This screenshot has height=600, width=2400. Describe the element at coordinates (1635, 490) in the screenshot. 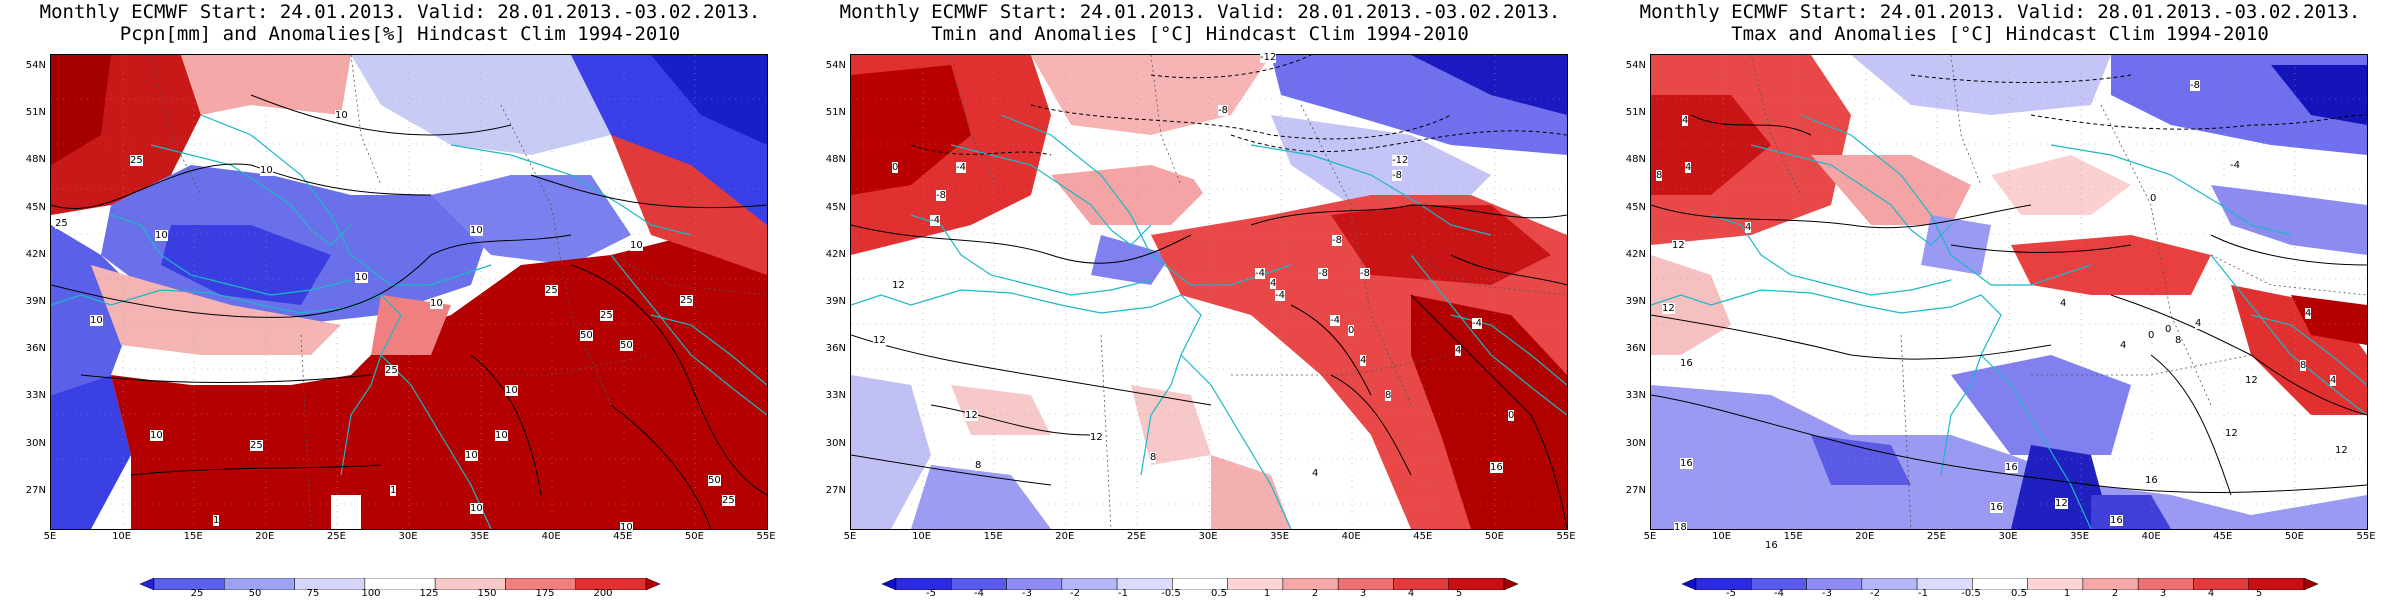

I see `lat-tick-label: 27N` at that location.